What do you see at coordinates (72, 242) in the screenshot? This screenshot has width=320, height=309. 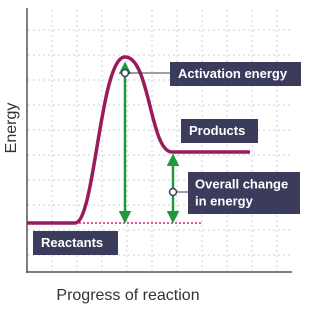 I see `reactants-label: Reactants` at bounding box center [72, 242].